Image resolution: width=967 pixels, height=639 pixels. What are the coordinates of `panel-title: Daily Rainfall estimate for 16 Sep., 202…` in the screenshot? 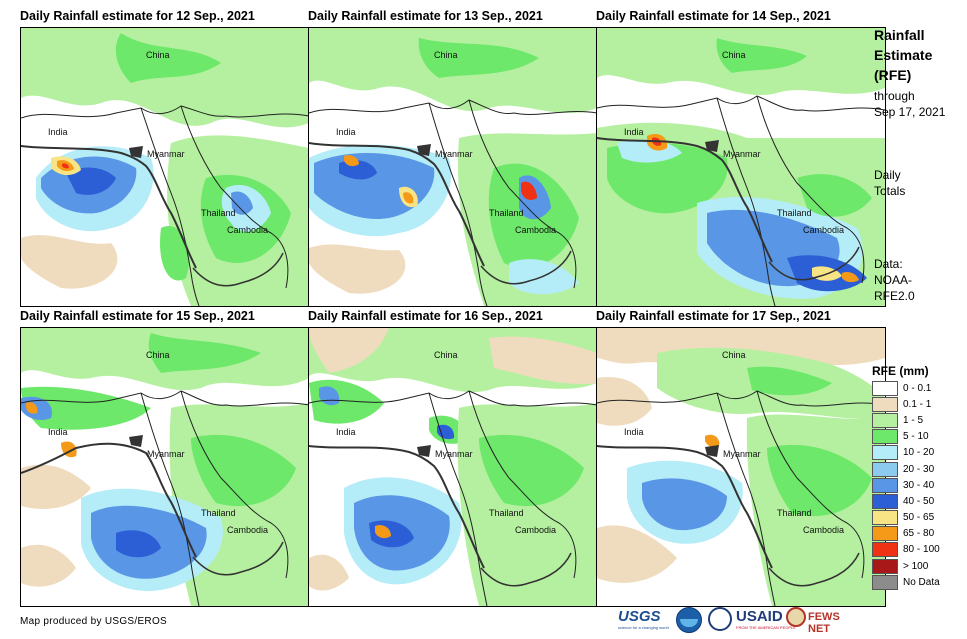 It's located at (425, 316).